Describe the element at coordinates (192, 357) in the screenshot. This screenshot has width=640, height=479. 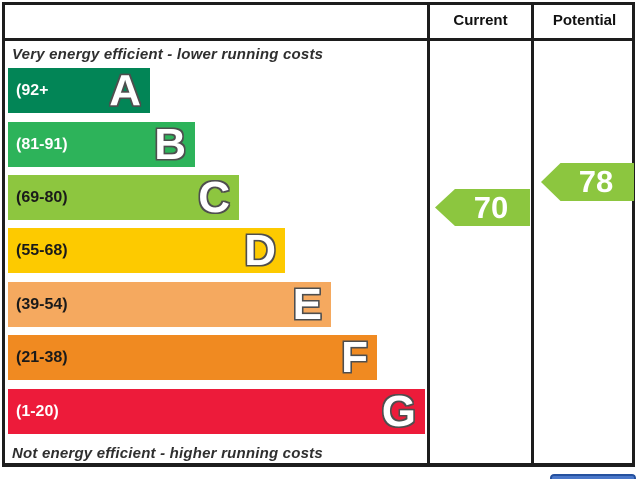
I see `band-row-f: (21-38) F` at that location.